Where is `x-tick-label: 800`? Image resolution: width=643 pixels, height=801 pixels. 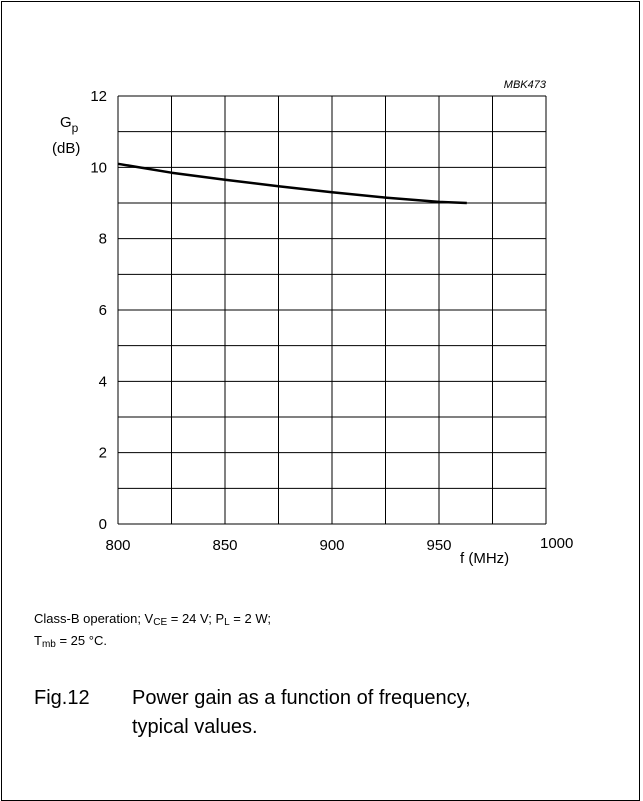
x-tick-label: 800 is located at coordinates (117, 545).